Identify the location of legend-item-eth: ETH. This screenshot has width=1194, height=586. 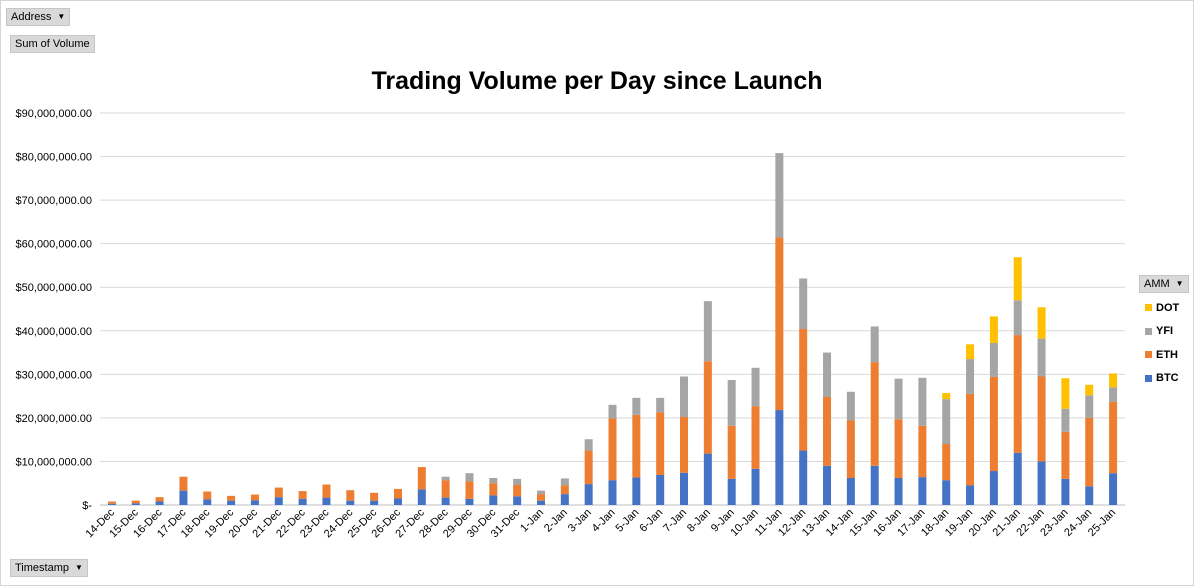
(1162, 355).